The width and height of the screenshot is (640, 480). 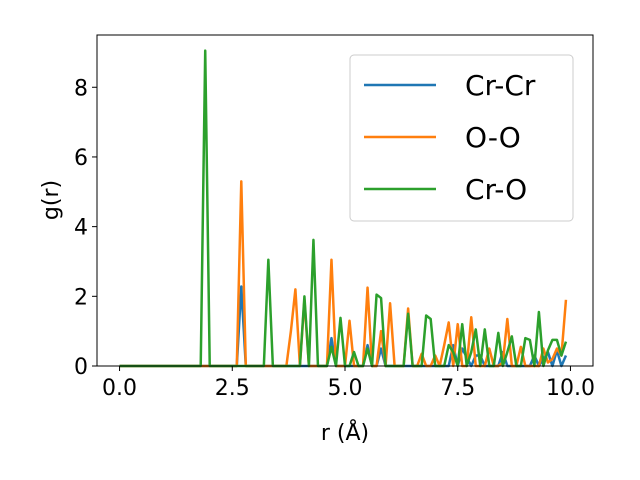 I want to click on x-tick-label: 7.5, so click(x=457, y=388).